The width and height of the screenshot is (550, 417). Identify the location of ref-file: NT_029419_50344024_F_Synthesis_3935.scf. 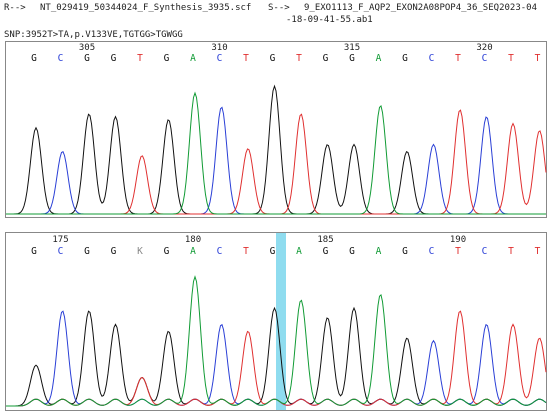
(145, 8).